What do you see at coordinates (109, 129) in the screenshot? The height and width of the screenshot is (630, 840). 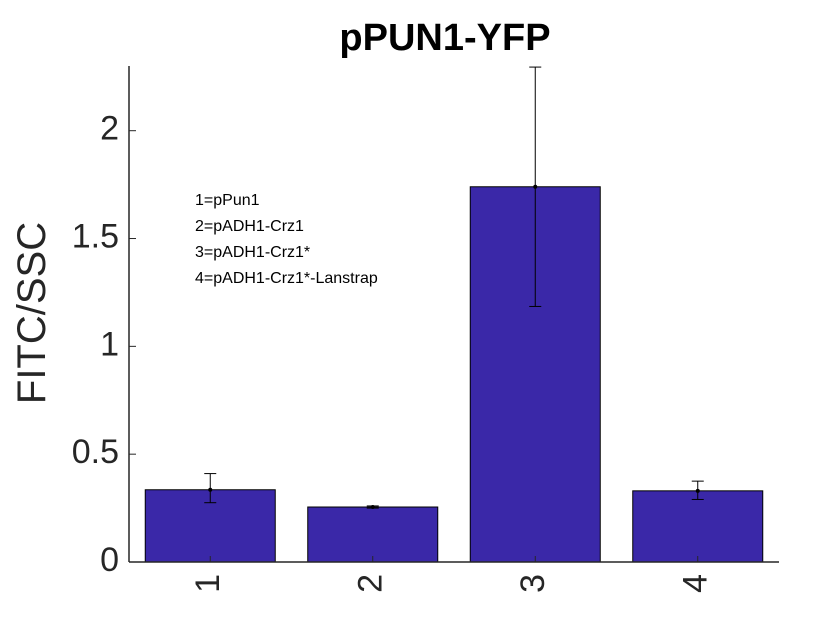 I see `y-tick-label-4: 2` at bounding box center [109, 129].